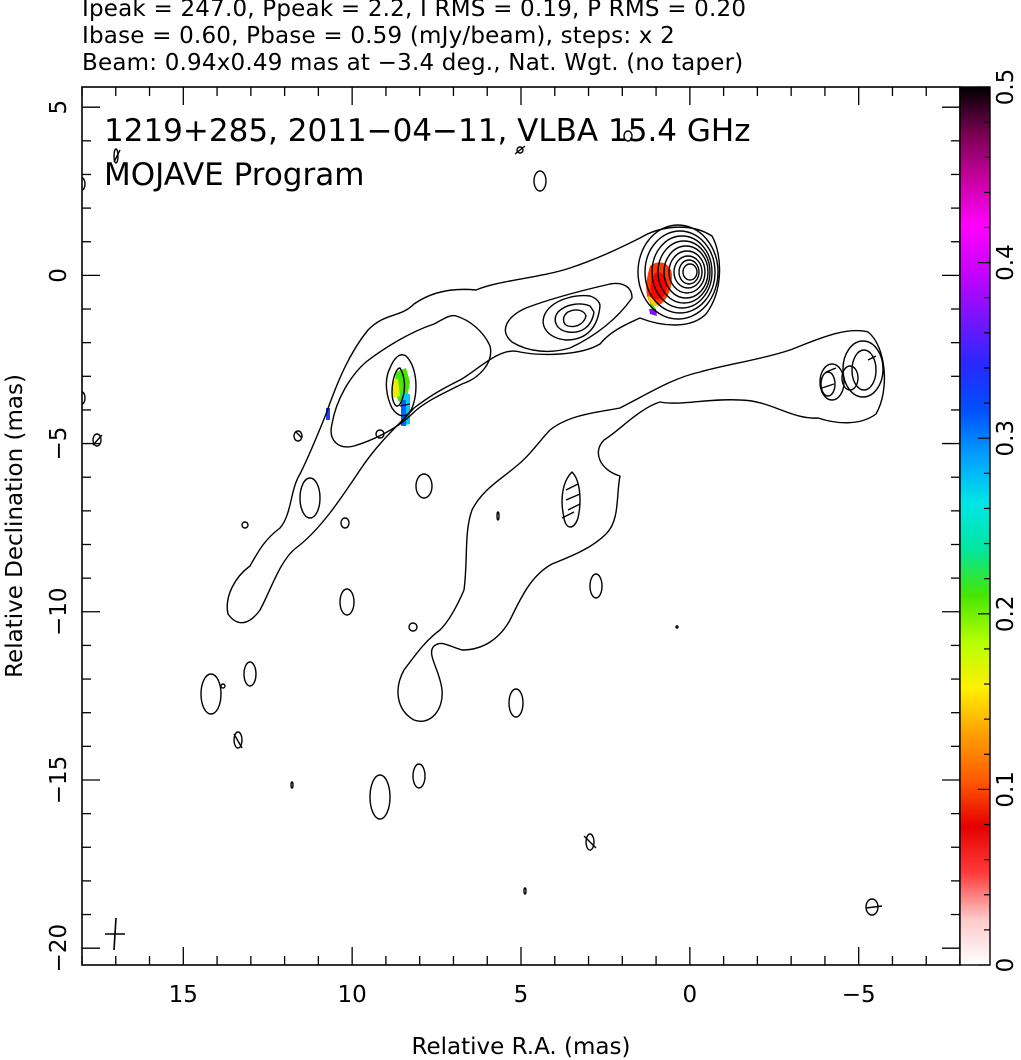 Image resolution: width=1021 pixels, height=1060 pixels. What do you see at coordinates (234, 175) in the screenshot?
I see `chart-subtitle: MOJAVE Program` at bounding box center [234, 175].